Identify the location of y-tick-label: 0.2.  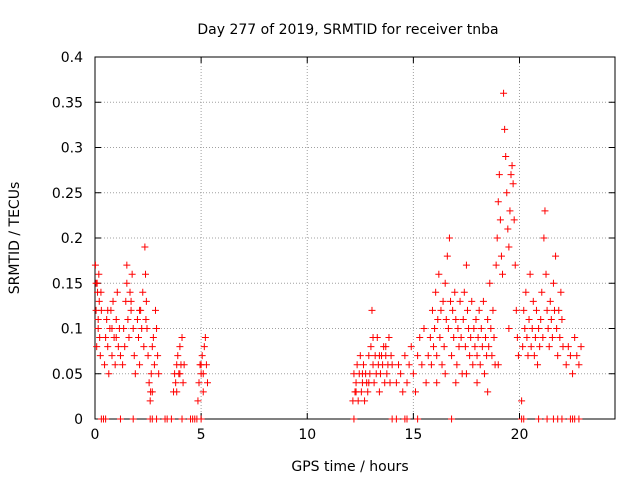
(72, 239).